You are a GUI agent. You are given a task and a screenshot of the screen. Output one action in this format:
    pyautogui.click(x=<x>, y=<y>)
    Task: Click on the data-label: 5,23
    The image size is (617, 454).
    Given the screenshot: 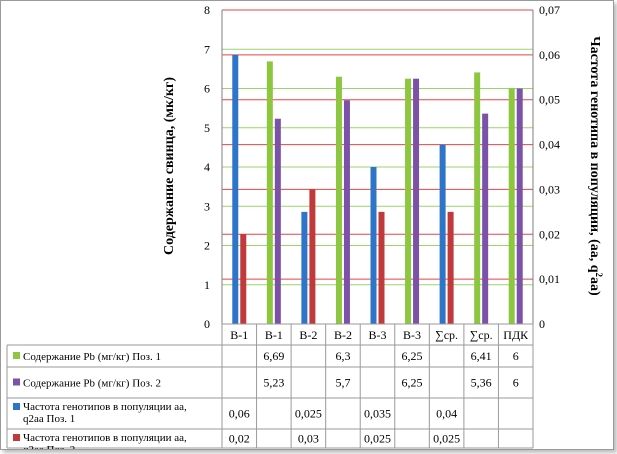 What is the action you would take?
    pyautogui.click(x=273, y=383)
    